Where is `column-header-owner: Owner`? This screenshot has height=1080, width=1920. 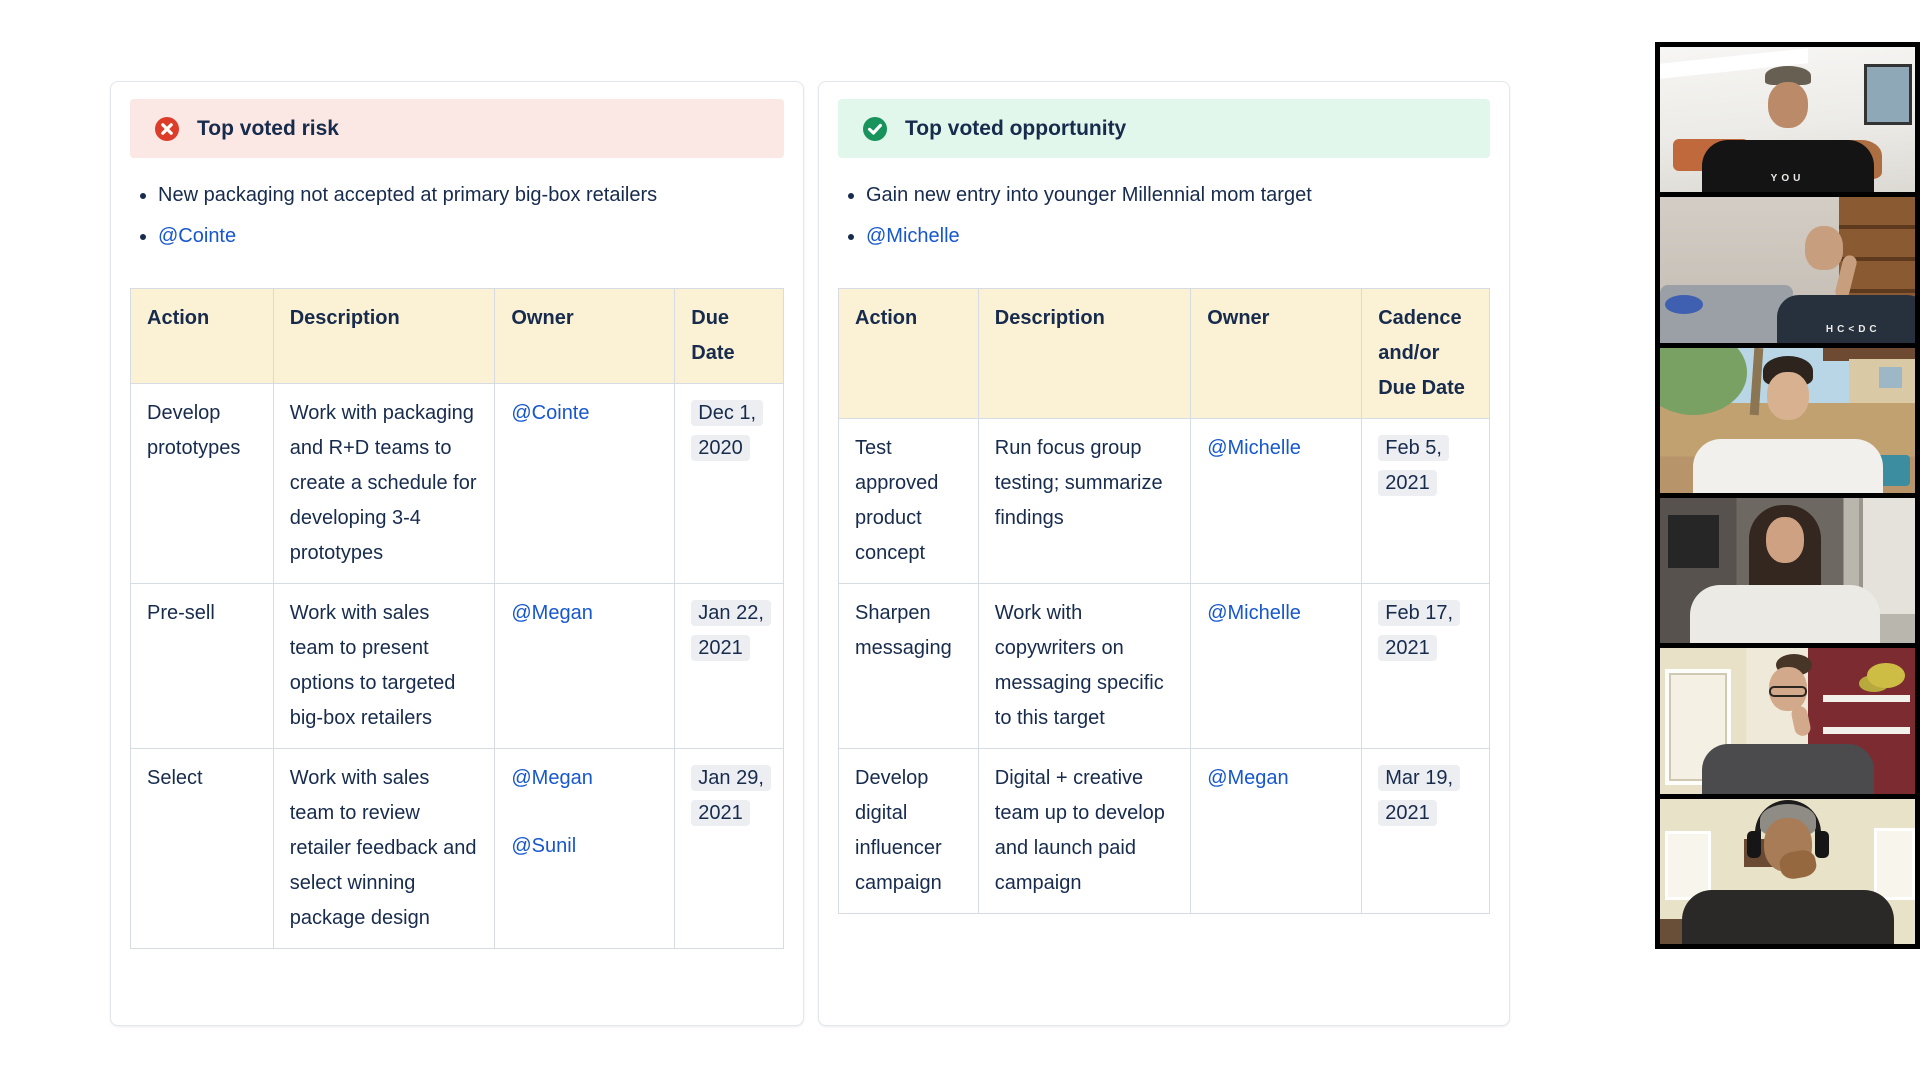
column-header-owner: Owner is located at coordinates (585, 336).